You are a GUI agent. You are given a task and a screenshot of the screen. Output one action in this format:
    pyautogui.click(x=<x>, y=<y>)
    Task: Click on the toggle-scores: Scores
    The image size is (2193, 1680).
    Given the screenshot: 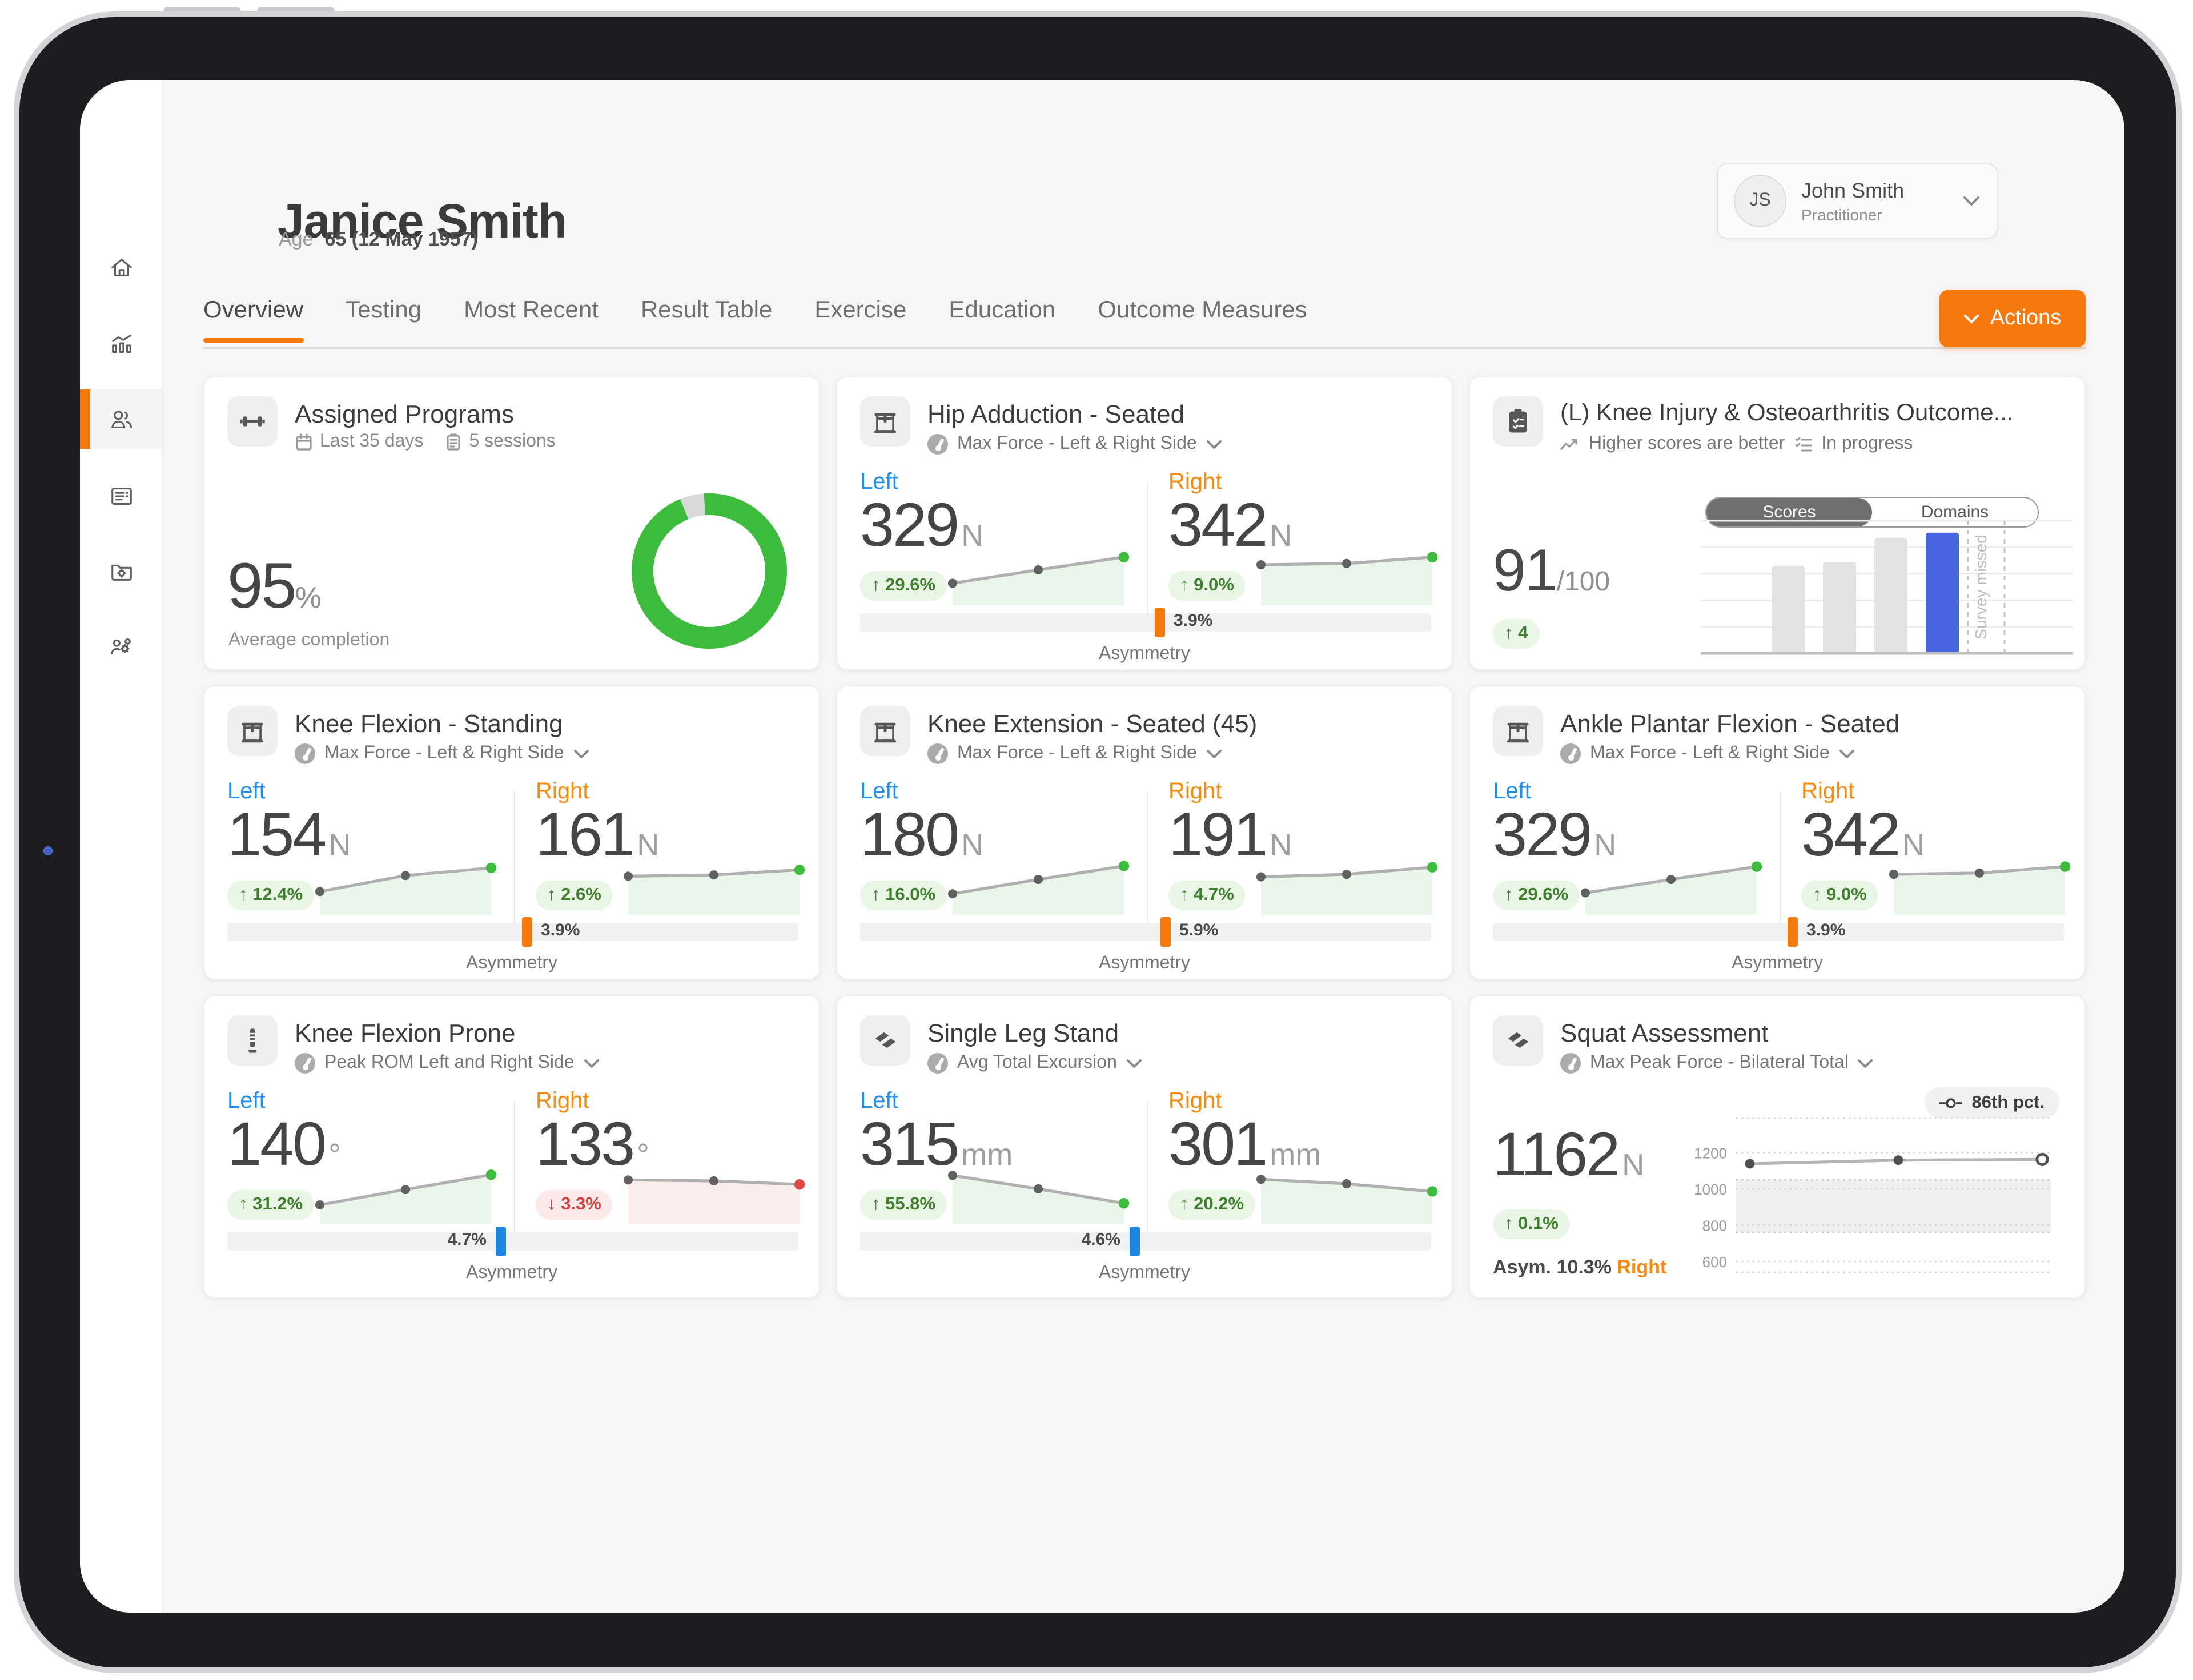 What is the action you would take?
    pyautogui.click(x=1789, y=512)
    